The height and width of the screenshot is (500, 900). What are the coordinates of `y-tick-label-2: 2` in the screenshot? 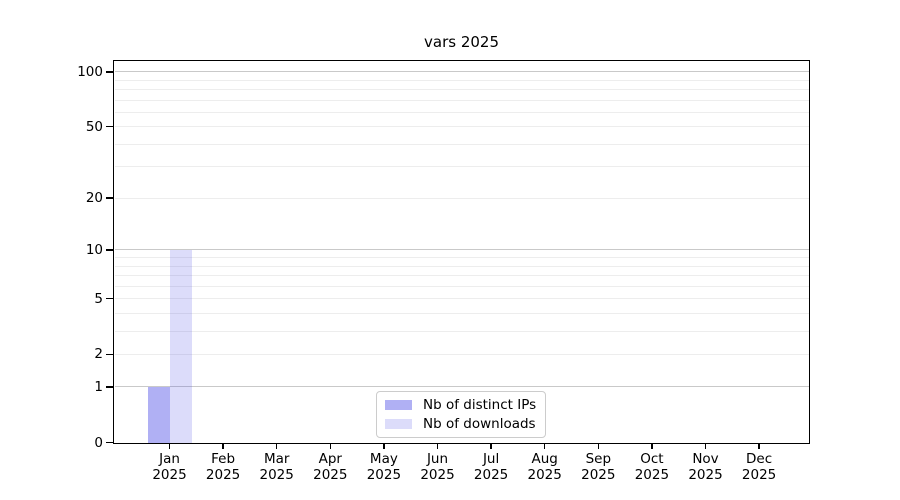 It's located at (98, 354).